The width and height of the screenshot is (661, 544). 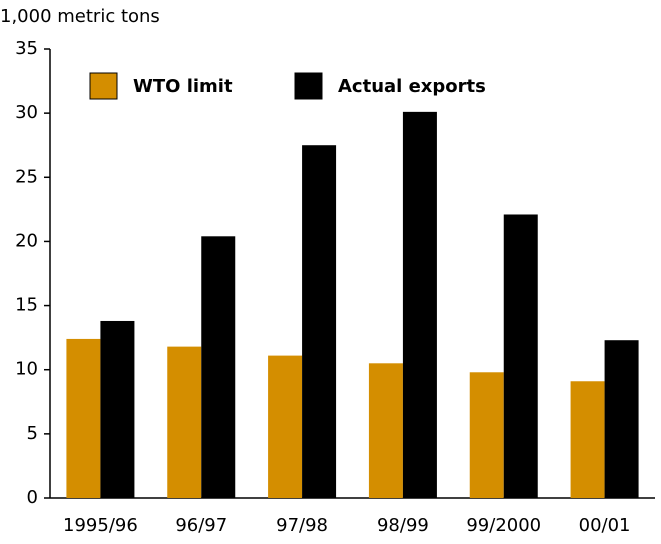 I want to click on y-tick-label: 35, so click(x=26, y=48).